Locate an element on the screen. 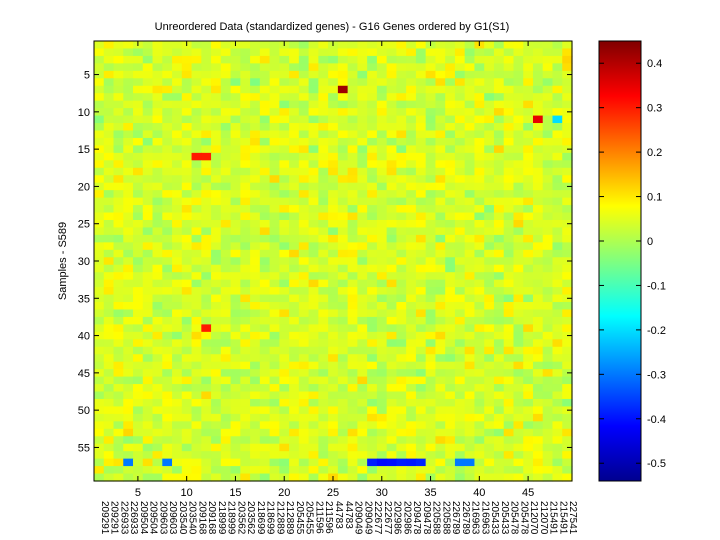 Image resolution: width=720 pixels, height=540 pixels. y-tick-label: 15 is located at coordinates (84, 150).